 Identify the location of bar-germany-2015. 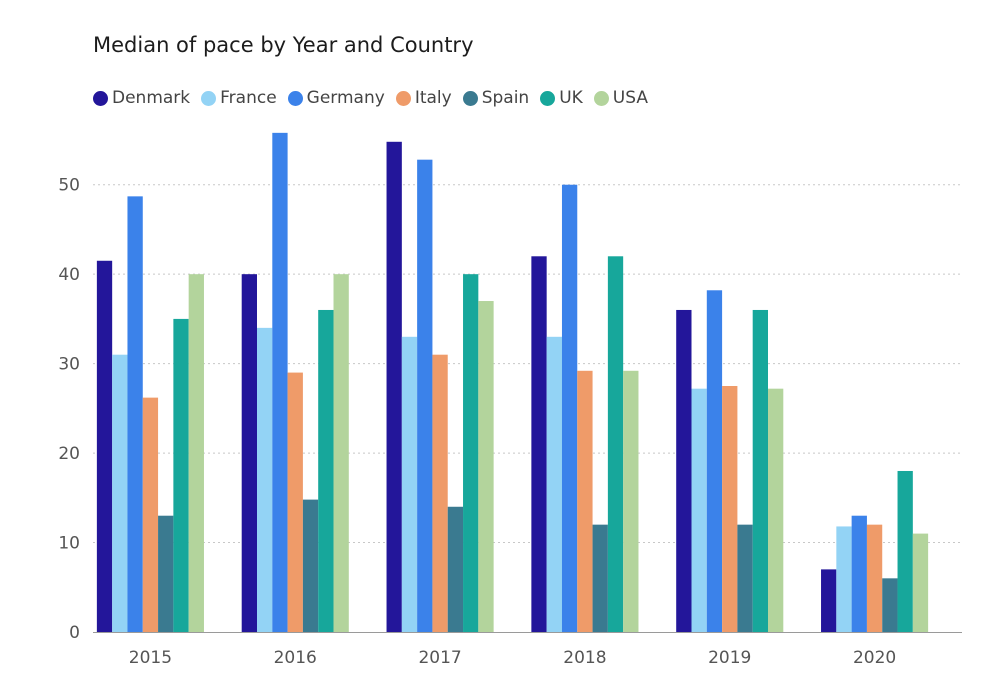
(135, 414).